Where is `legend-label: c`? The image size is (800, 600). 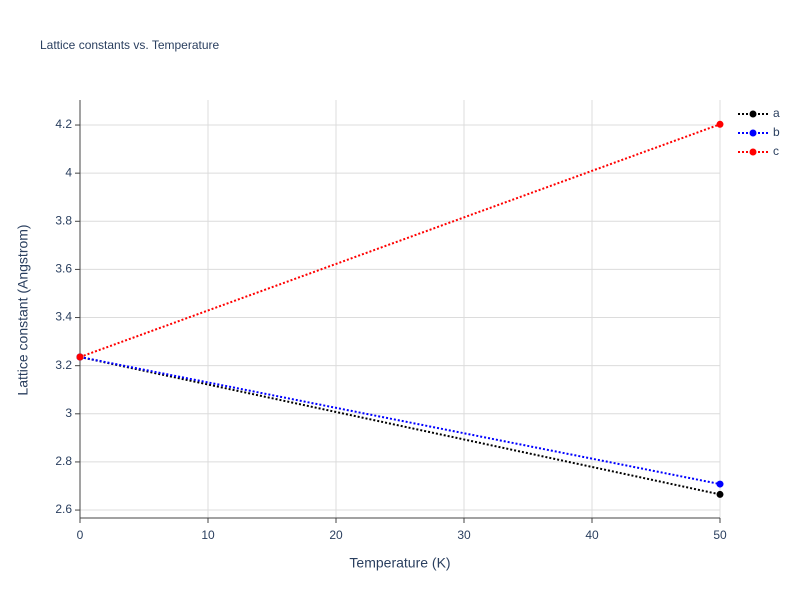 legend-label: c is located at coordinates (776, 151).